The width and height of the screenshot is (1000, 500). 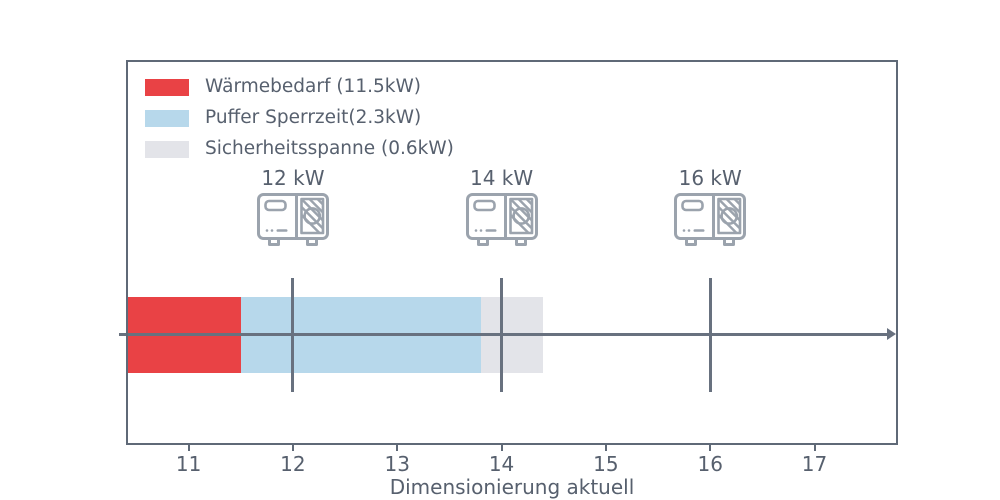 What do you see at coordinates (167, 87) in the screenshot?
I see `legend-swatch-red` at bounding box center [167, 87].